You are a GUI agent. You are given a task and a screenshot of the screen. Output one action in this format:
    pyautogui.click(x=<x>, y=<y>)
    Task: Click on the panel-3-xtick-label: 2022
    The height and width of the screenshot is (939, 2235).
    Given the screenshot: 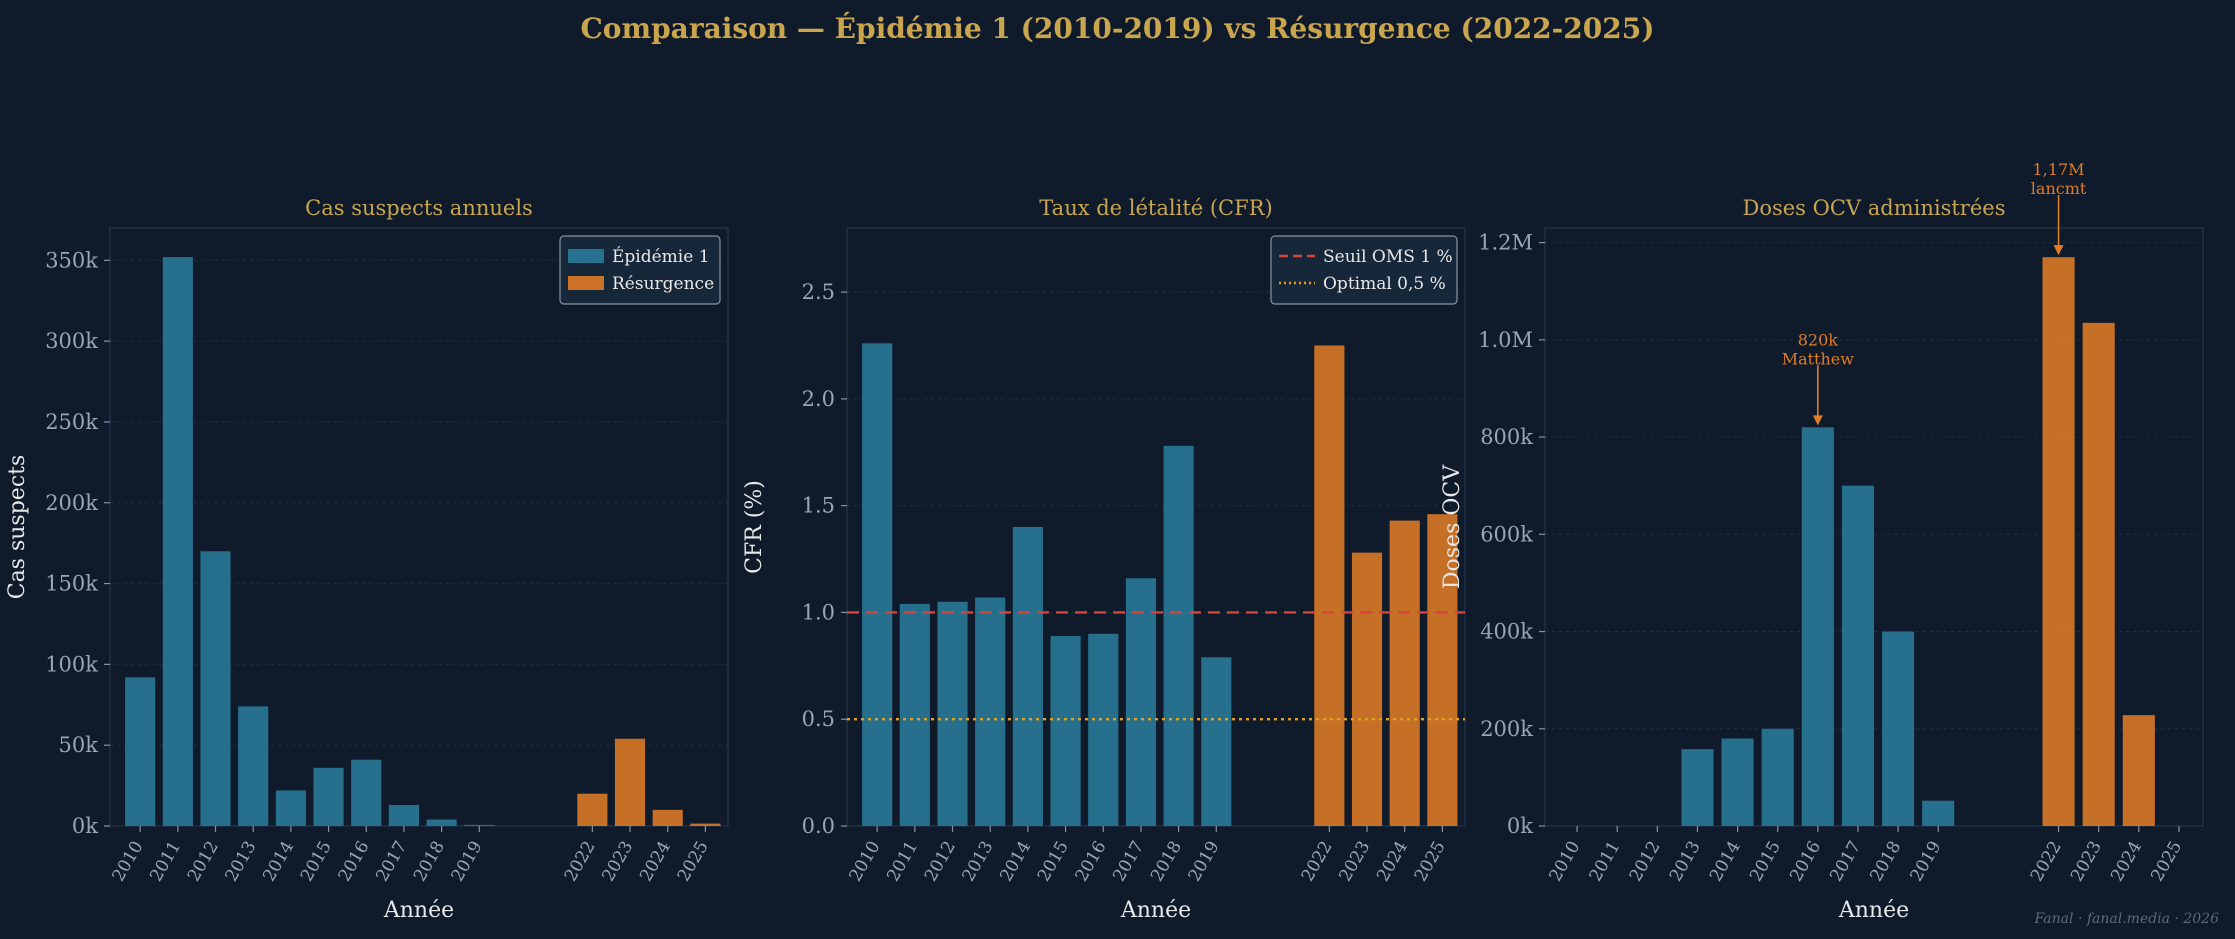 What is the action you would take?
    pyautogui.click(x=2046, y=861)
    